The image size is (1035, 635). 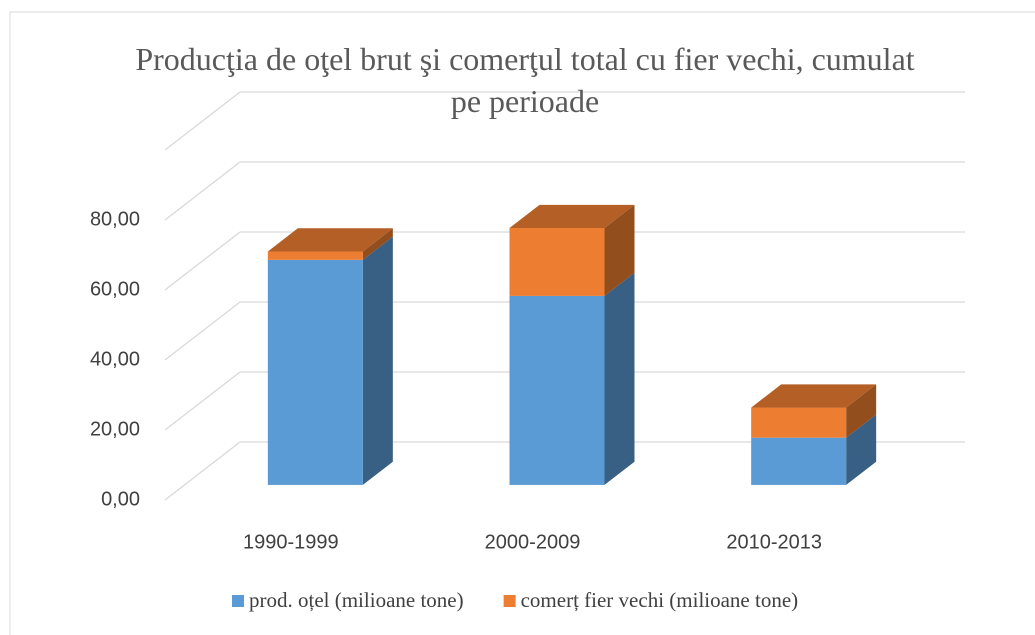 What do you see at coordinates (115, 429) in the screenshot?
I see `y-tick-label: 20,00` at bounding box center [115, 429].